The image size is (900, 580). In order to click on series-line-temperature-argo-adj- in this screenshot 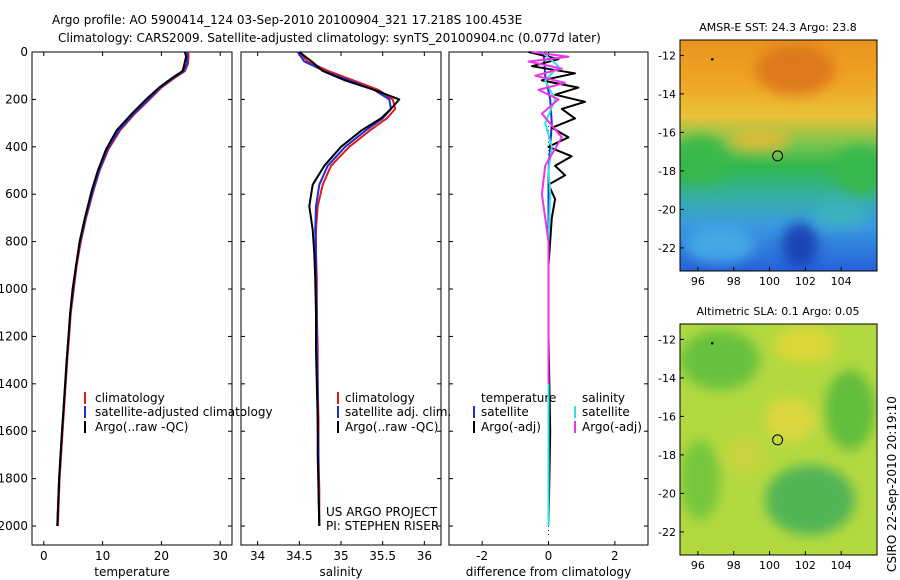, I will do `click(557, 289)`.